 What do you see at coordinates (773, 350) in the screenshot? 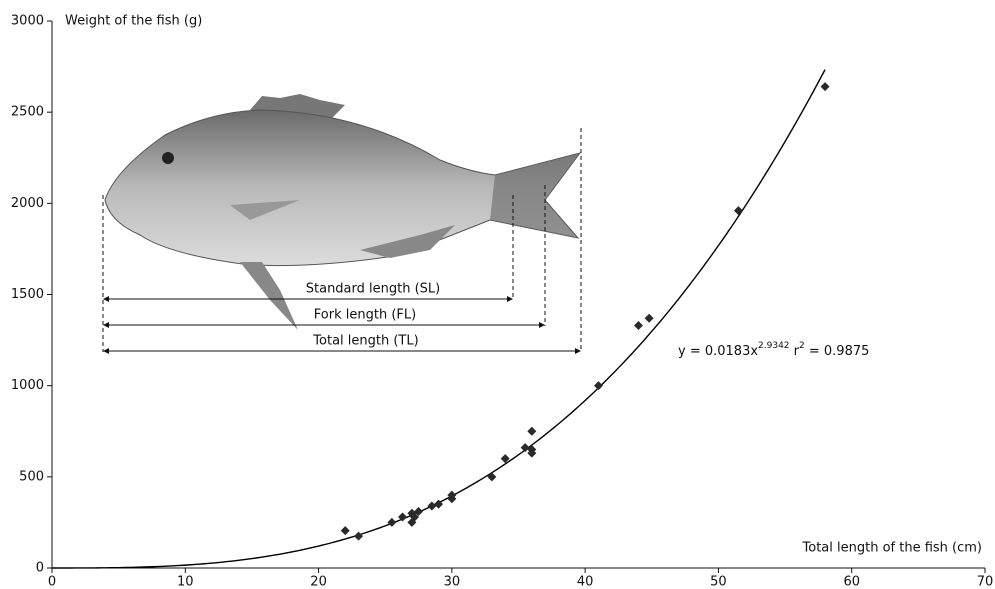
I see `equation: y = 0.0183x2.9342 r2 = 0.9875` at bounding box center [773, 350].